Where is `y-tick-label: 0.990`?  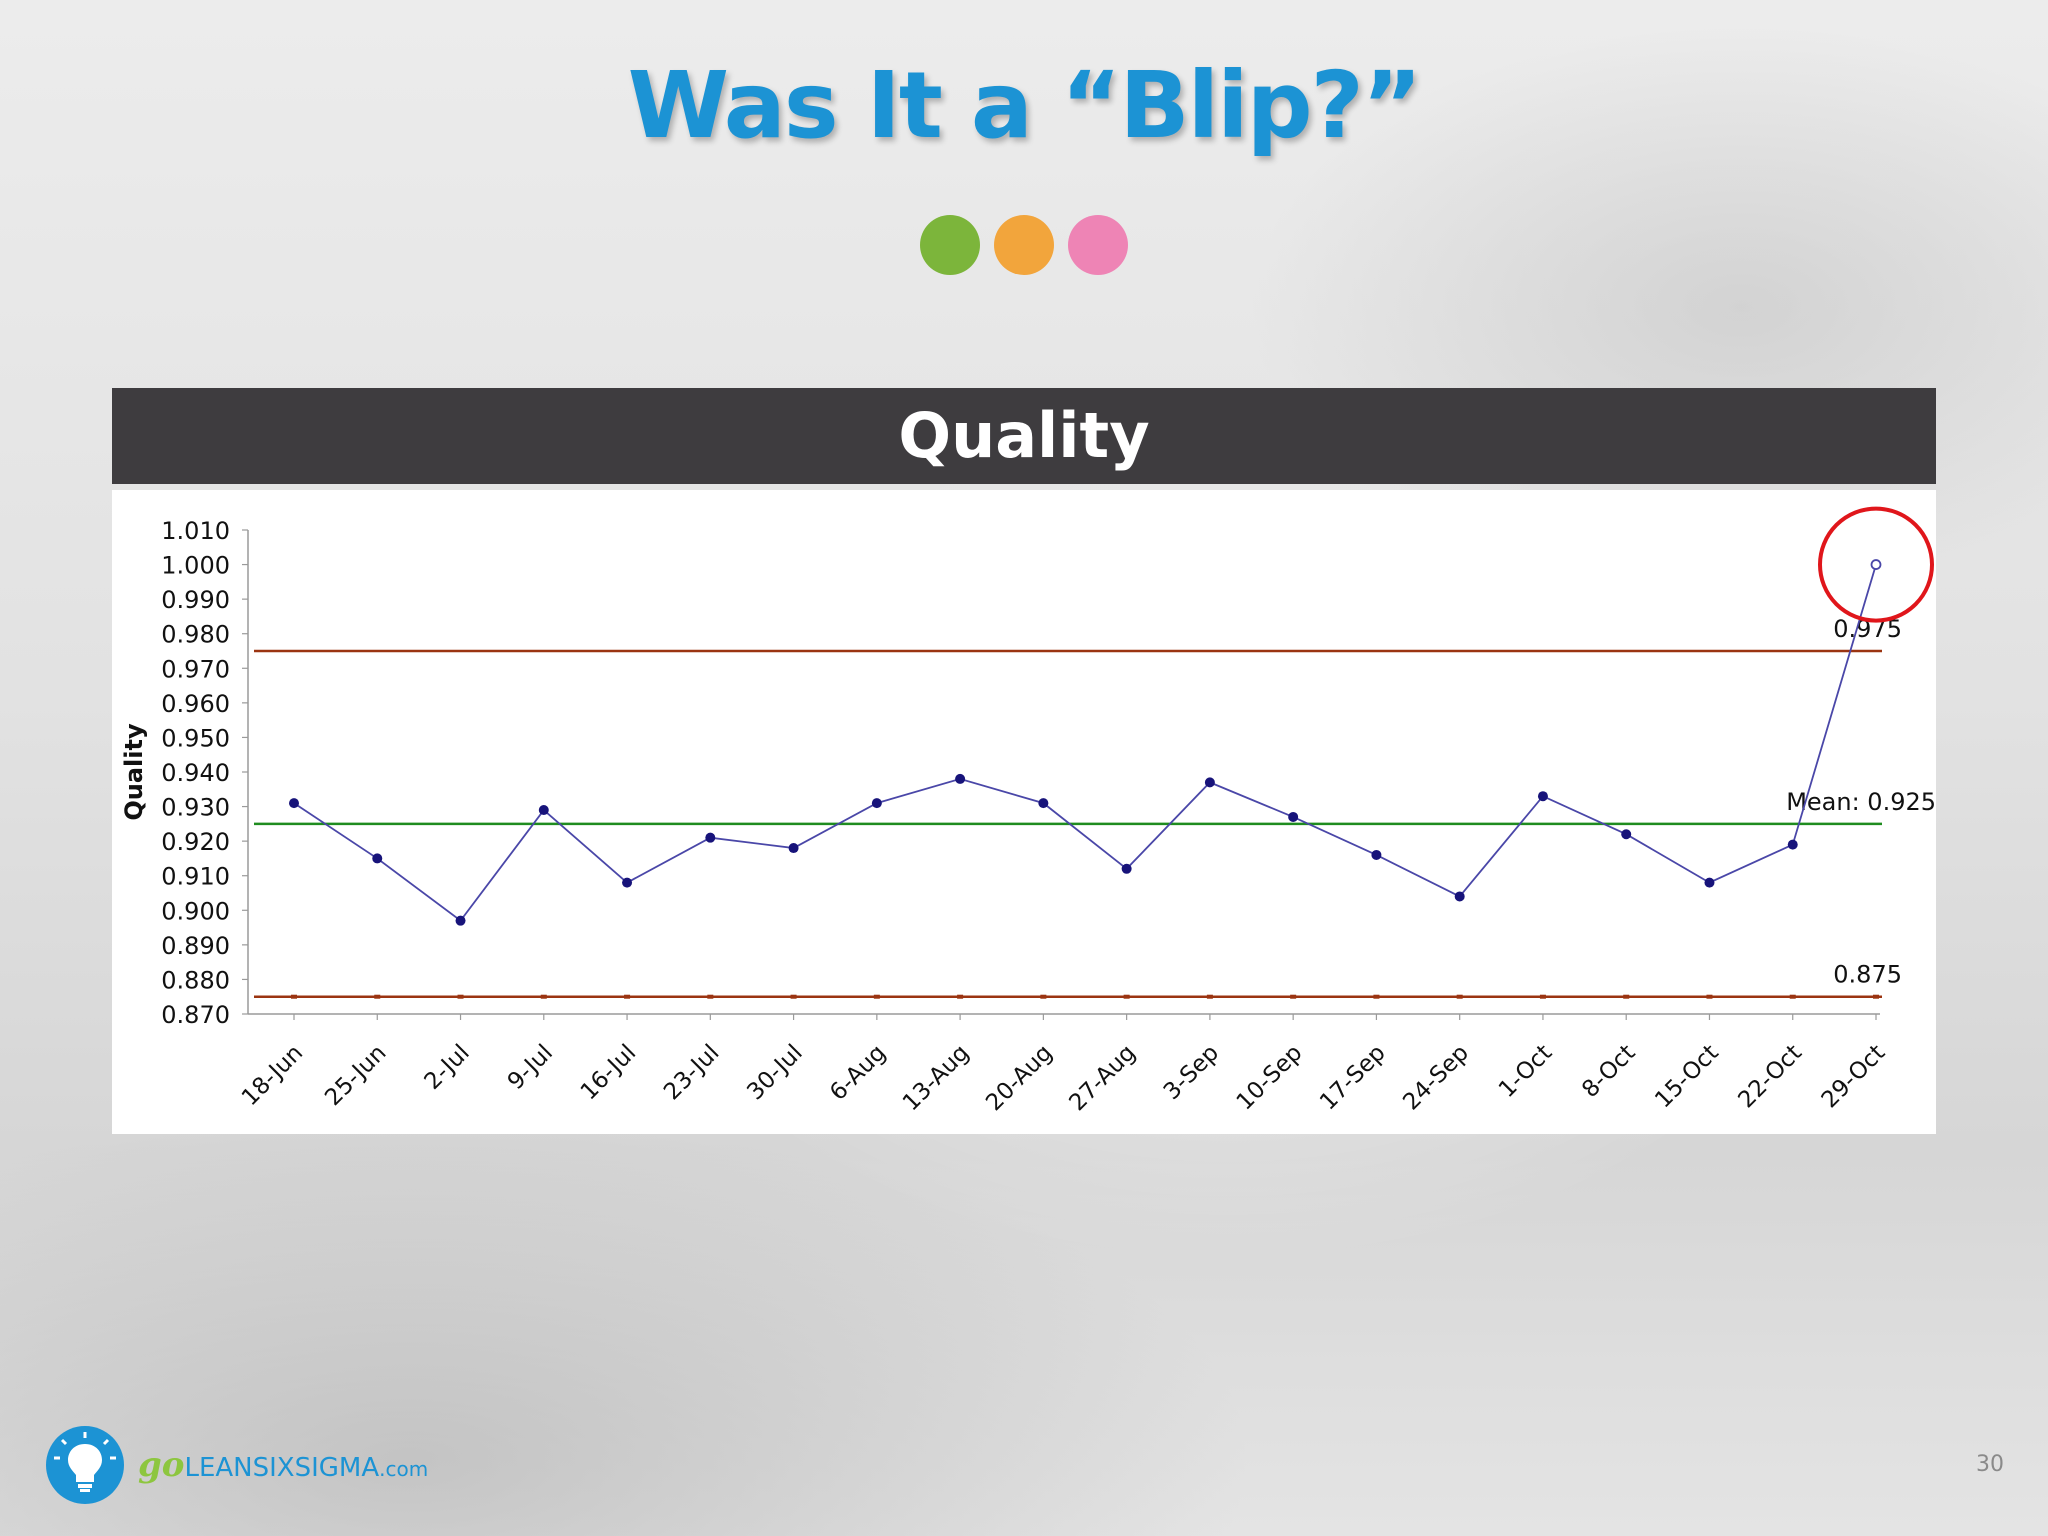
y-tick-label: 0.990 is located at coordinates (195, 600).